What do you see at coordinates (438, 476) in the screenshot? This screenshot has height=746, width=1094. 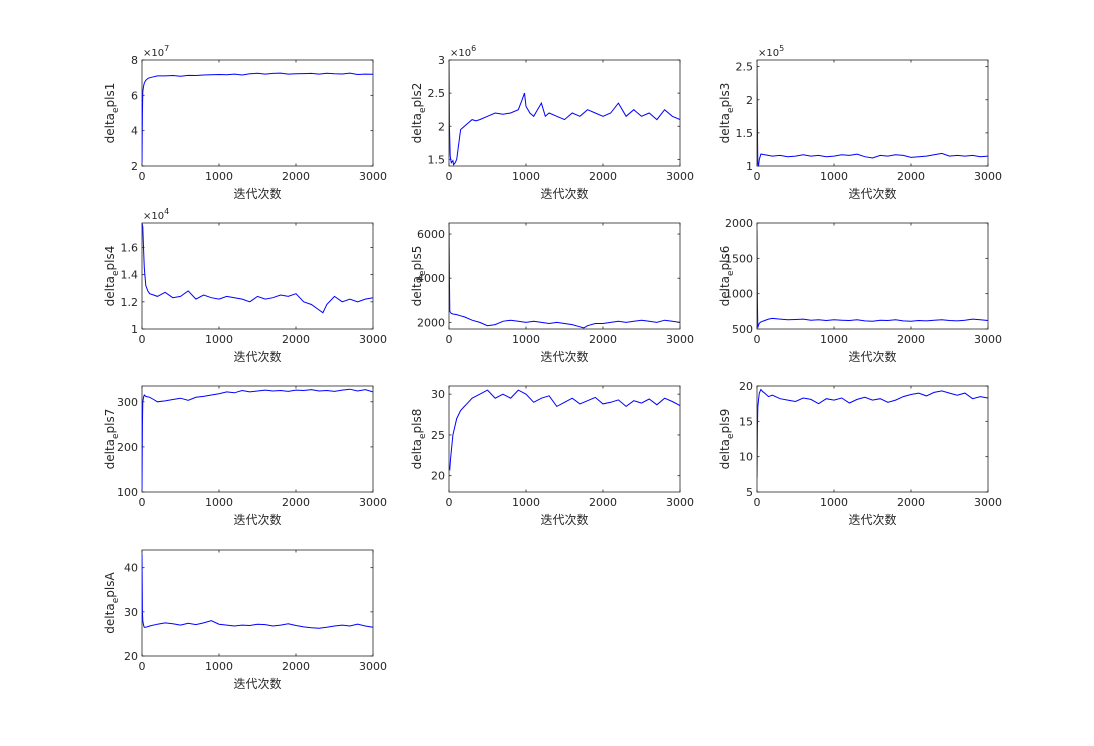 I see `y-tick-label: 20` at bounding box center [438, 476].